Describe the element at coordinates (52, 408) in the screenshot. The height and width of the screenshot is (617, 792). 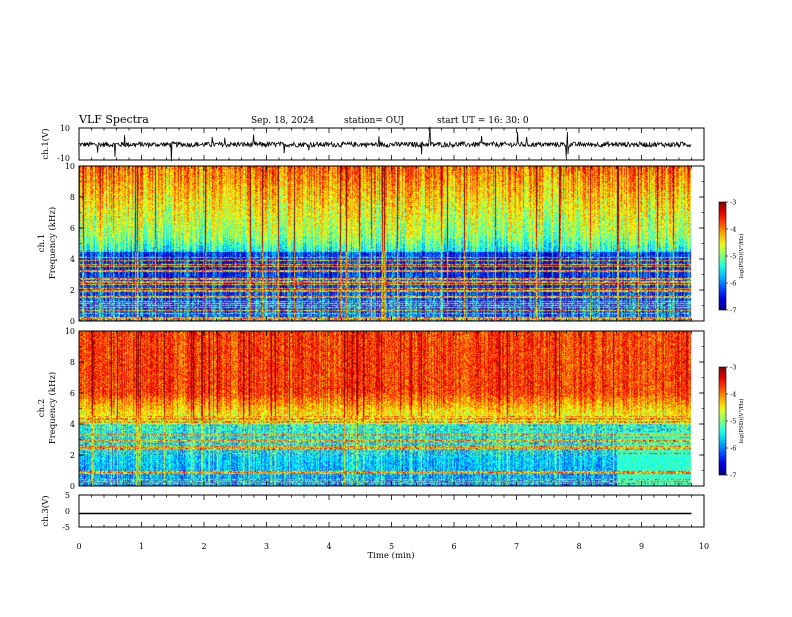
I see `ch2-spec-ylabel-frequency: Frequency (kHz)` at that location.